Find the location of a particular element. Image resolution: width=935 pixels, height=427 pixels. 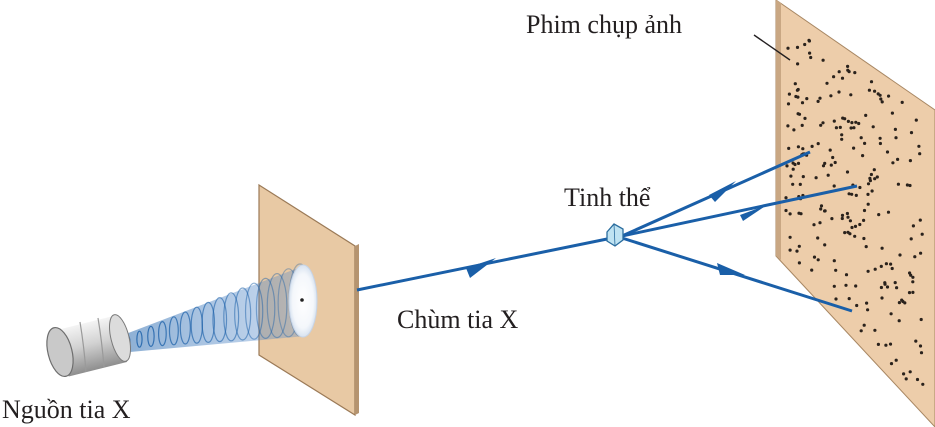

xray-cone is located at coordinates (214, 307).